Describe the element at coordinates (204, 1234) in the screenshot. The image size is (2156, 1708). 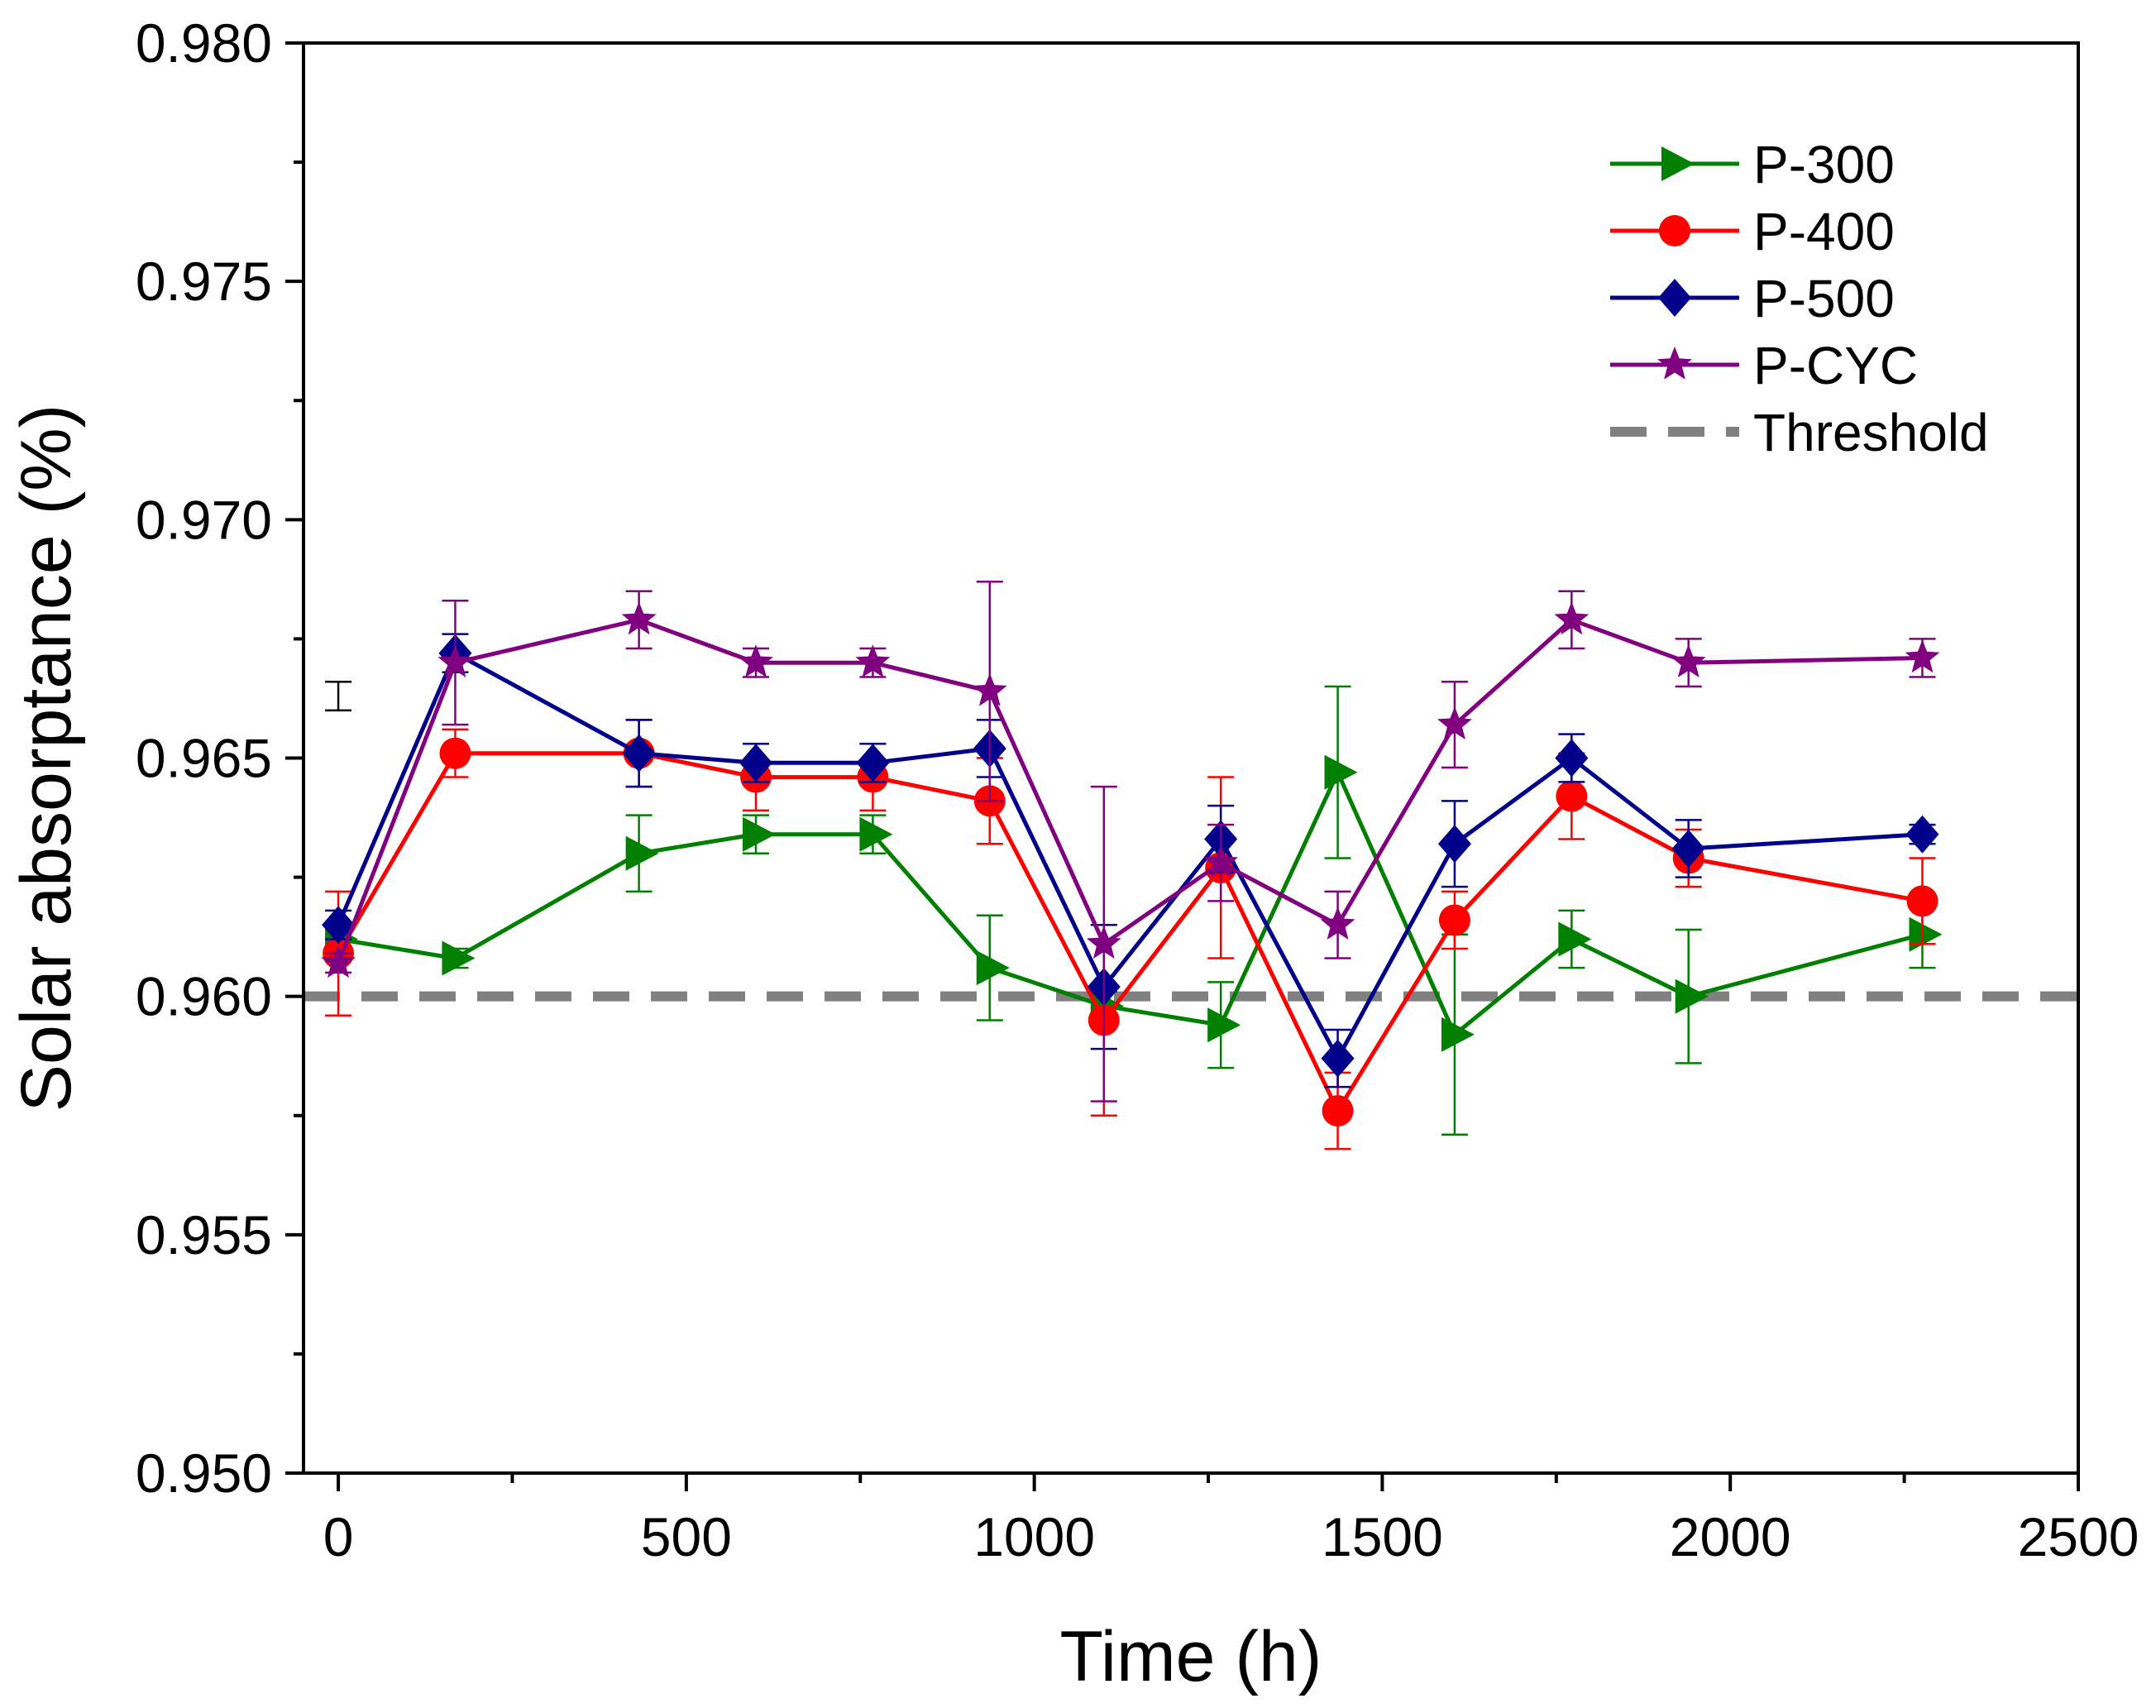
I see `y-tick-label: 0.955` at that location.